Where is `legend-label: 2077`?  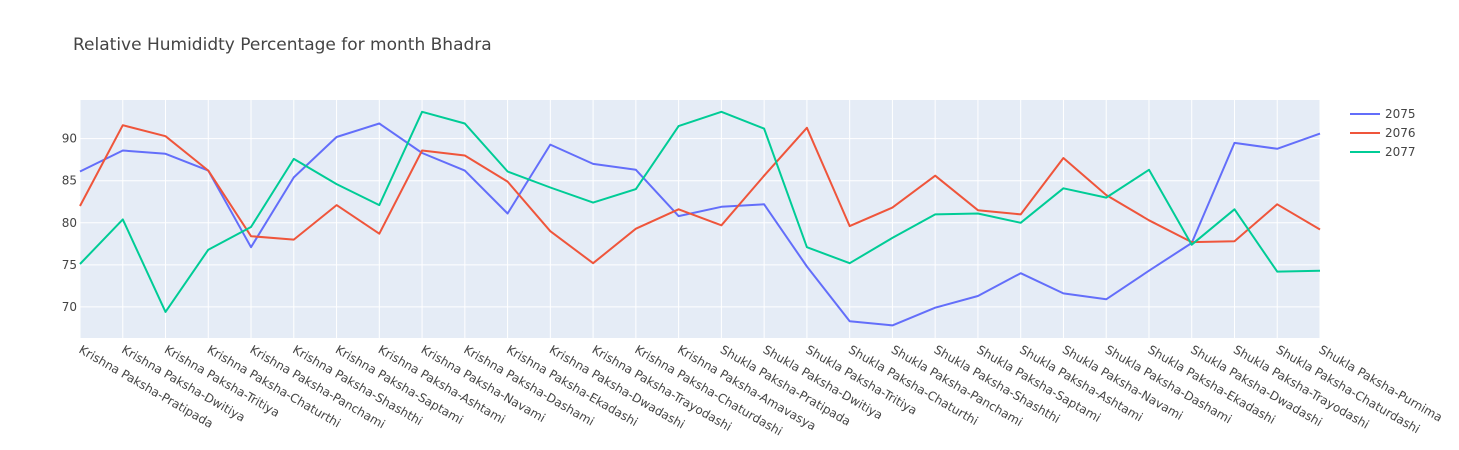
legend-label: 2077 is located at coordinates (1400, 152).